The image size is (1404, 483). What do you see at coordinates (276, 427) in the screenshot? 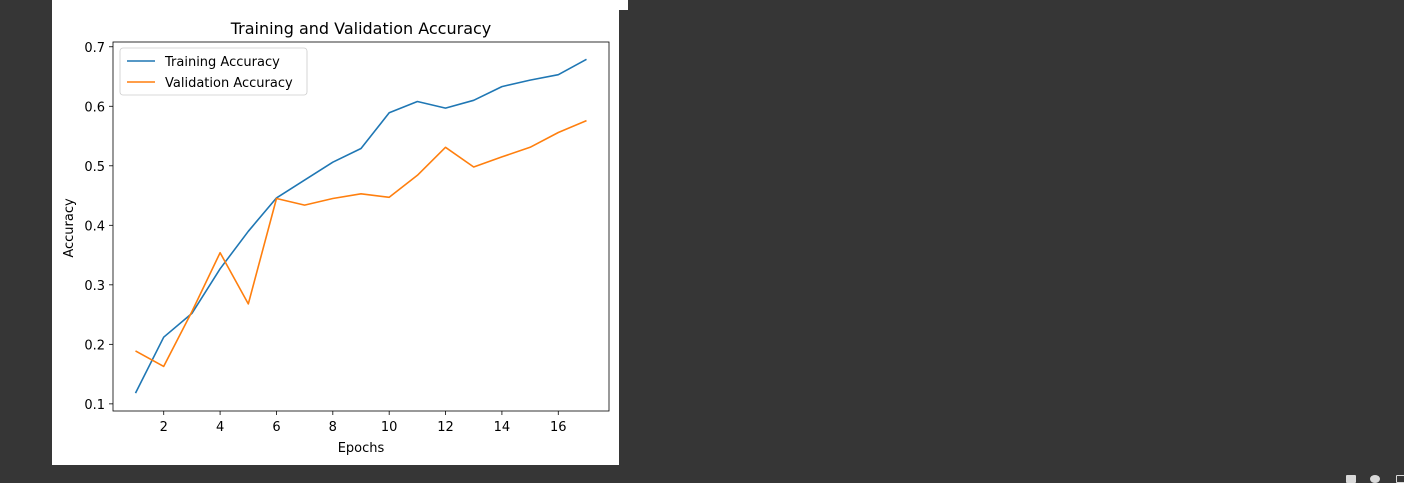
I see `x-tick-label: 6` at bounding box center [276, 427].